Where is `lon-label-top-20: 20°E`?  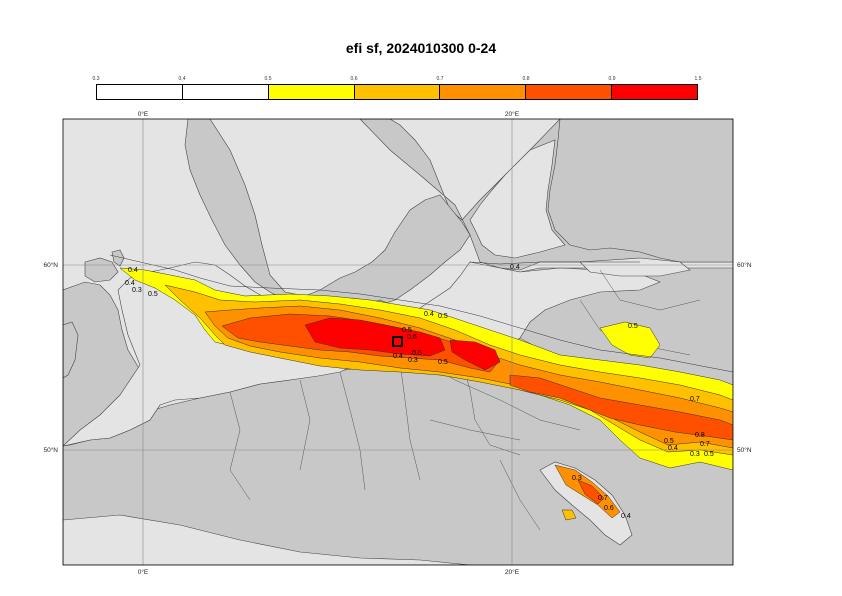 lon-label-top-20: 20°E is located at coordinates (512, 114).